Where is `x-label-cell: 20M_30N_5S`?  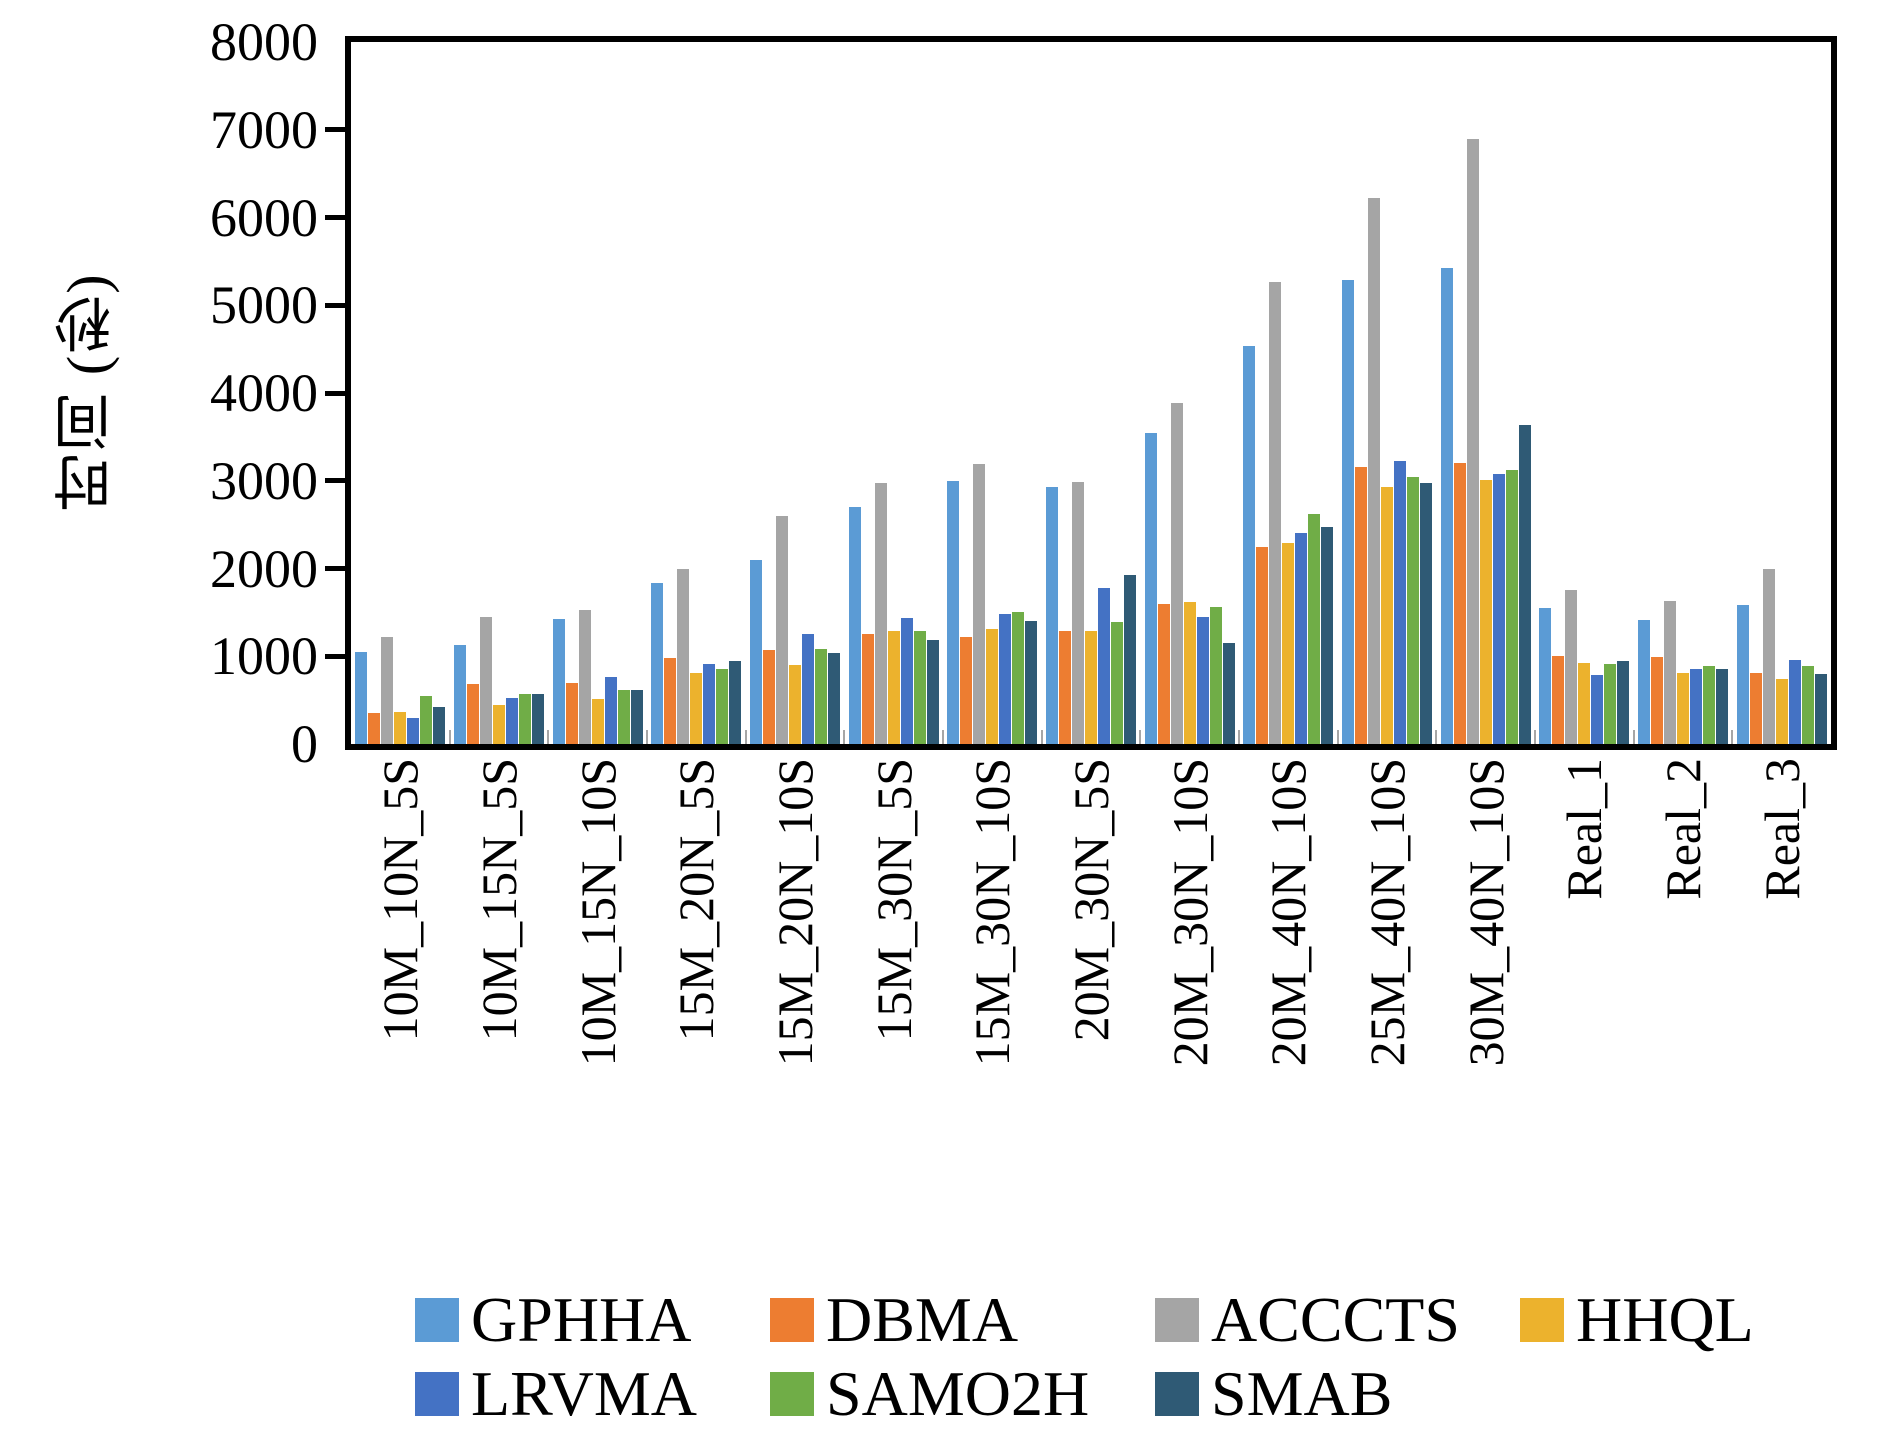 x-label-cell: 20M_30N_5S is located at coordinates (1091, 1018).